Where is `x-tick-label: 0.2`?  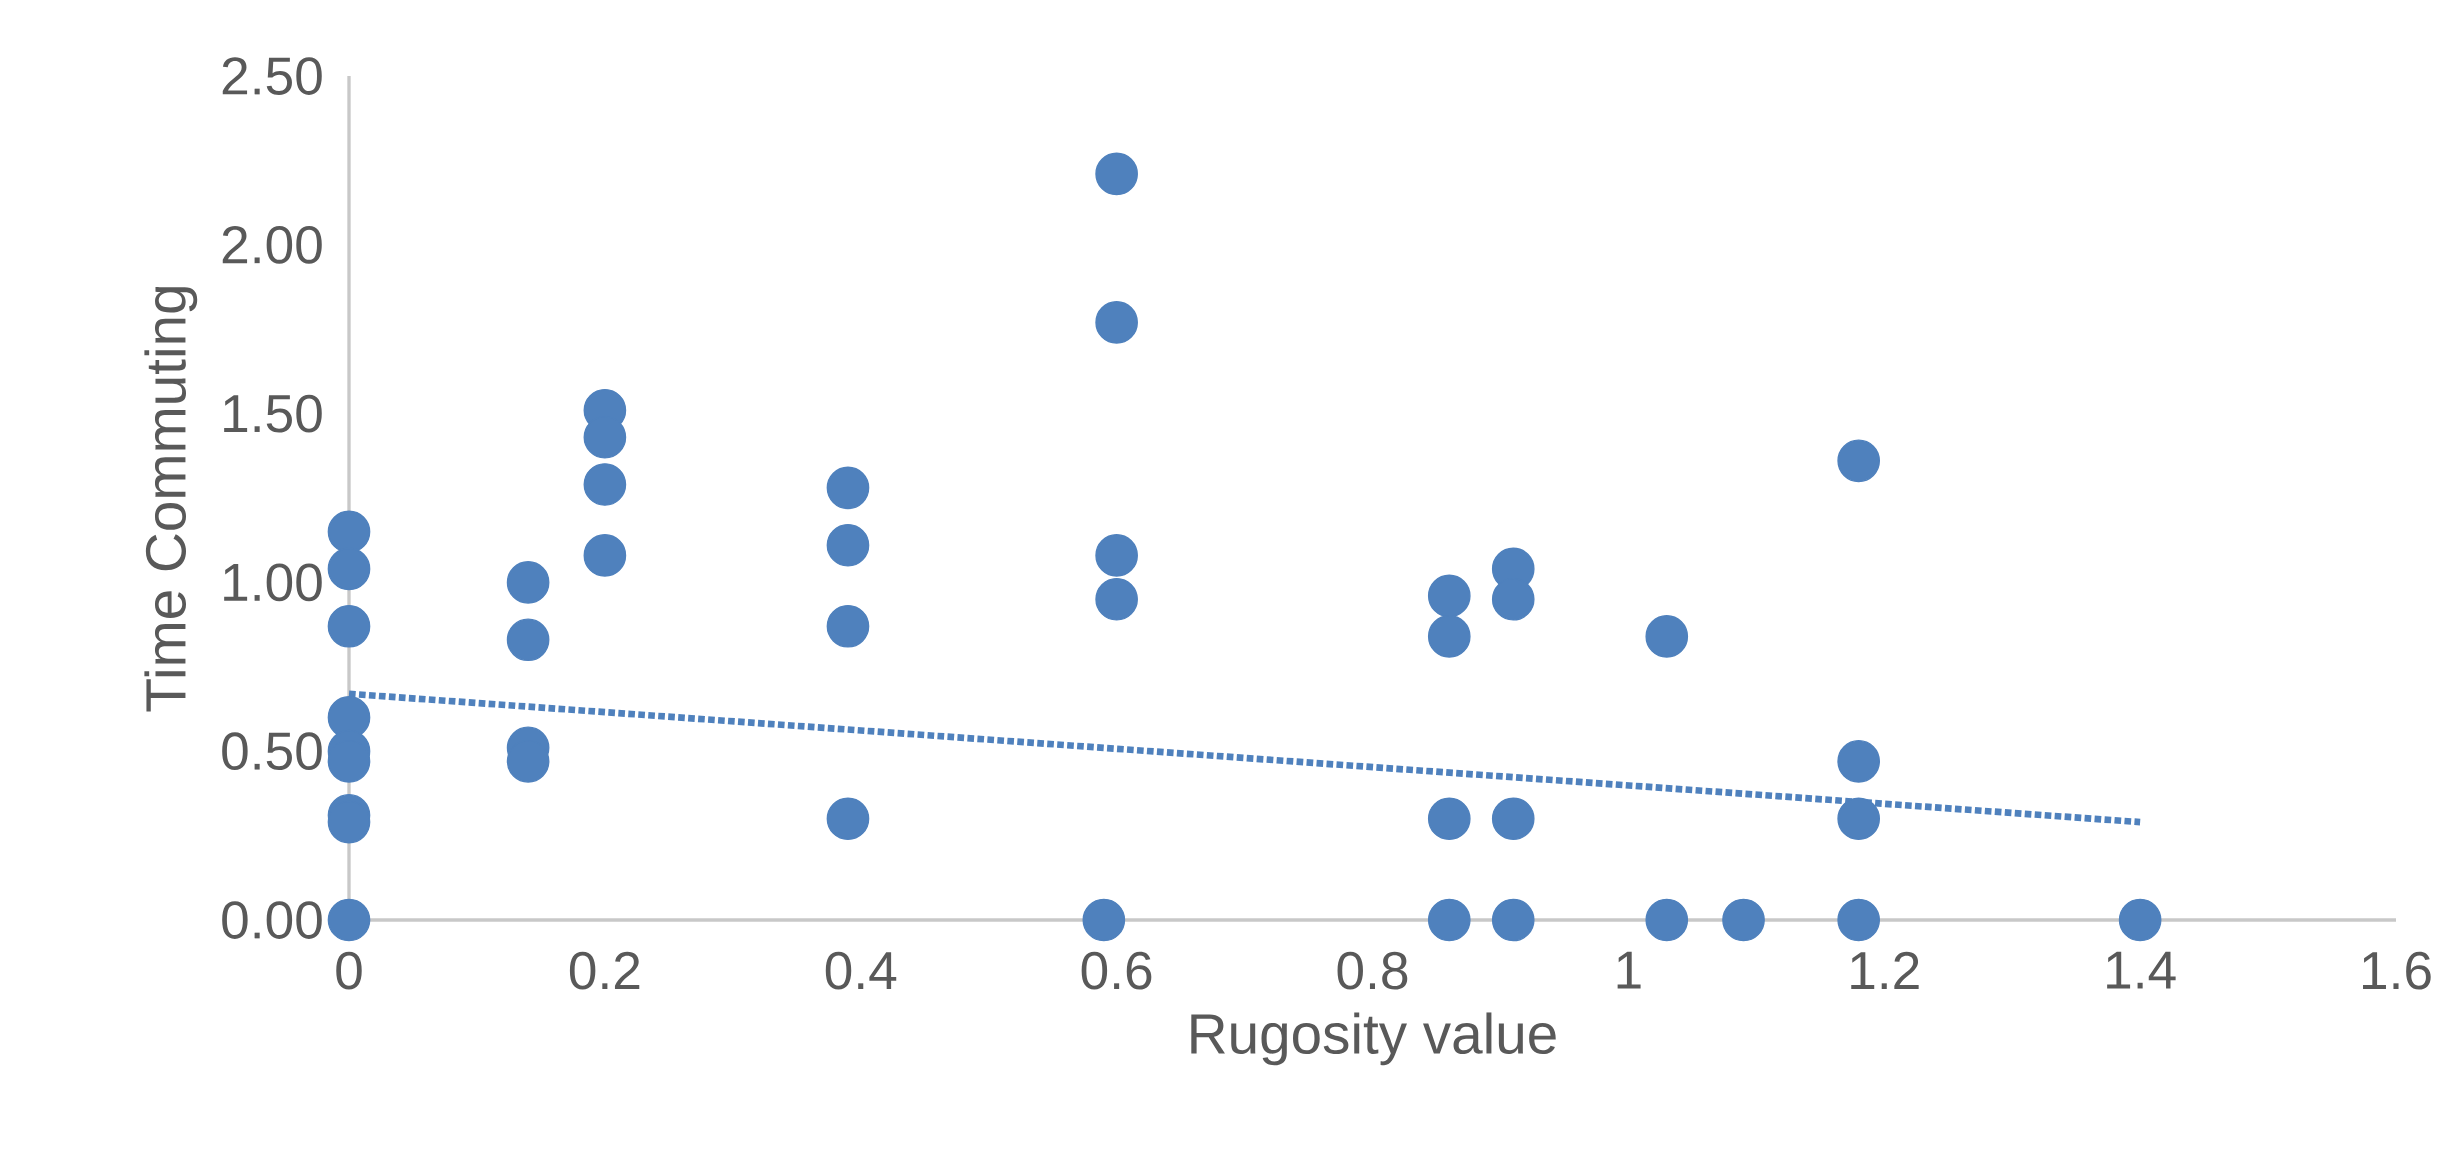
x-tick-label: 0.2 is located at coordinates (604, 970).